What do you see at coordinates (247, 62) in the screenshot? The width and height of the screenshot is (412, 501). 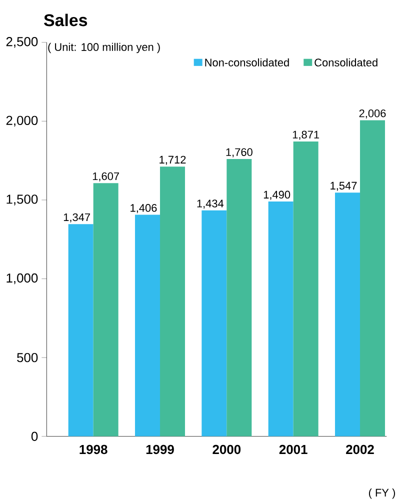 I see `legend-label: Non-consolidated` at bounding box center [247, 62].